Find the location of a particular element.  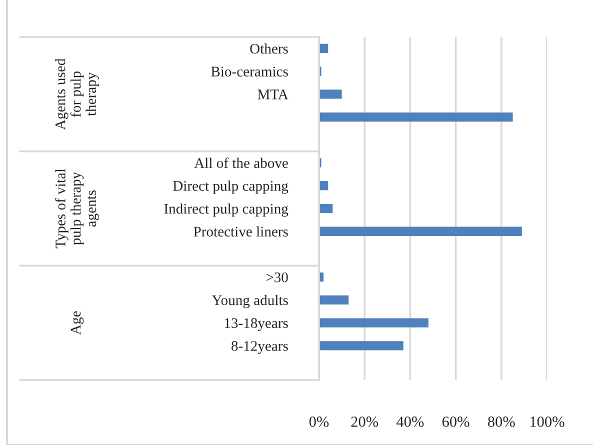

y-tick-label: Young adults is located at coordinates (250, 301).